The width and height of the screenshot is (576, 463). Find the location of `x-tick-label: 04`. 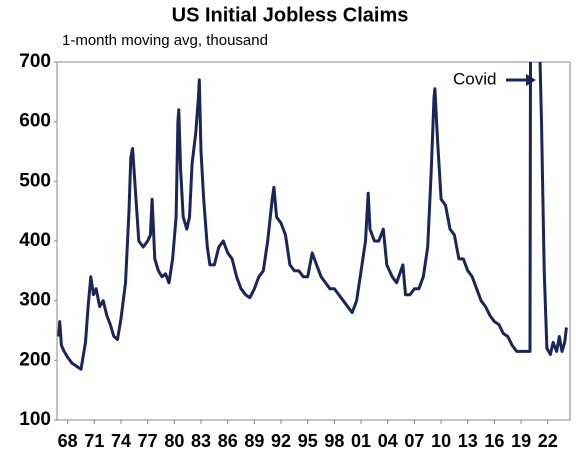

x-tick-label: 04 is located at coordinates (388, 441).